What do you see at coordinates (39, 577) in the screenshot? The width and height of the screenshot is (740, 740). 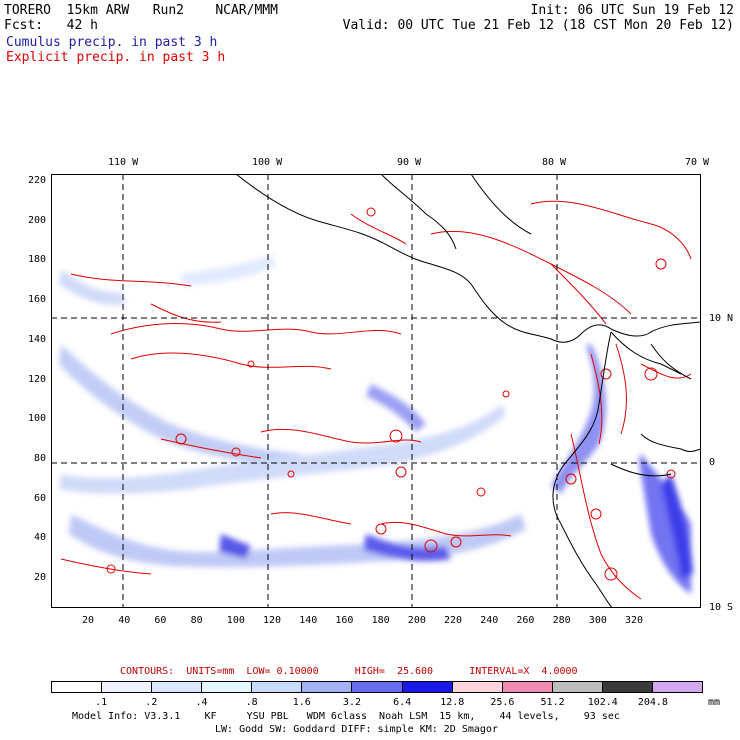 I see `y-tick-label: 20` at bounding box center [39, 577].